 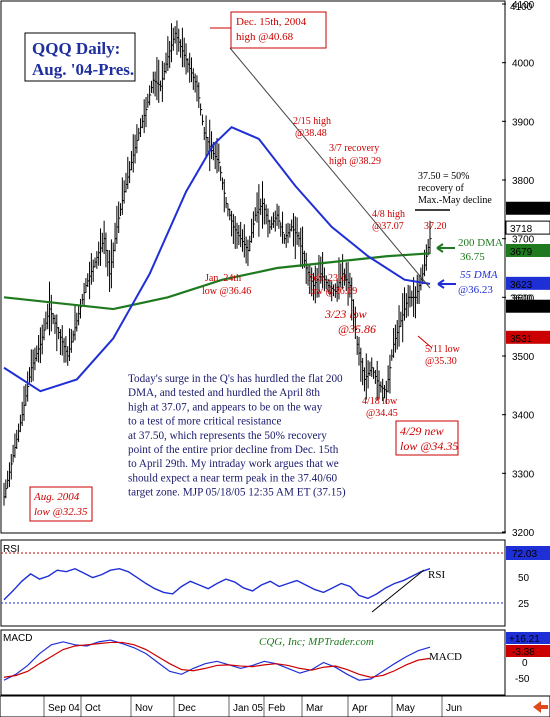 I want to click on annotation-text: @38.48, so click(x=311, y=133).